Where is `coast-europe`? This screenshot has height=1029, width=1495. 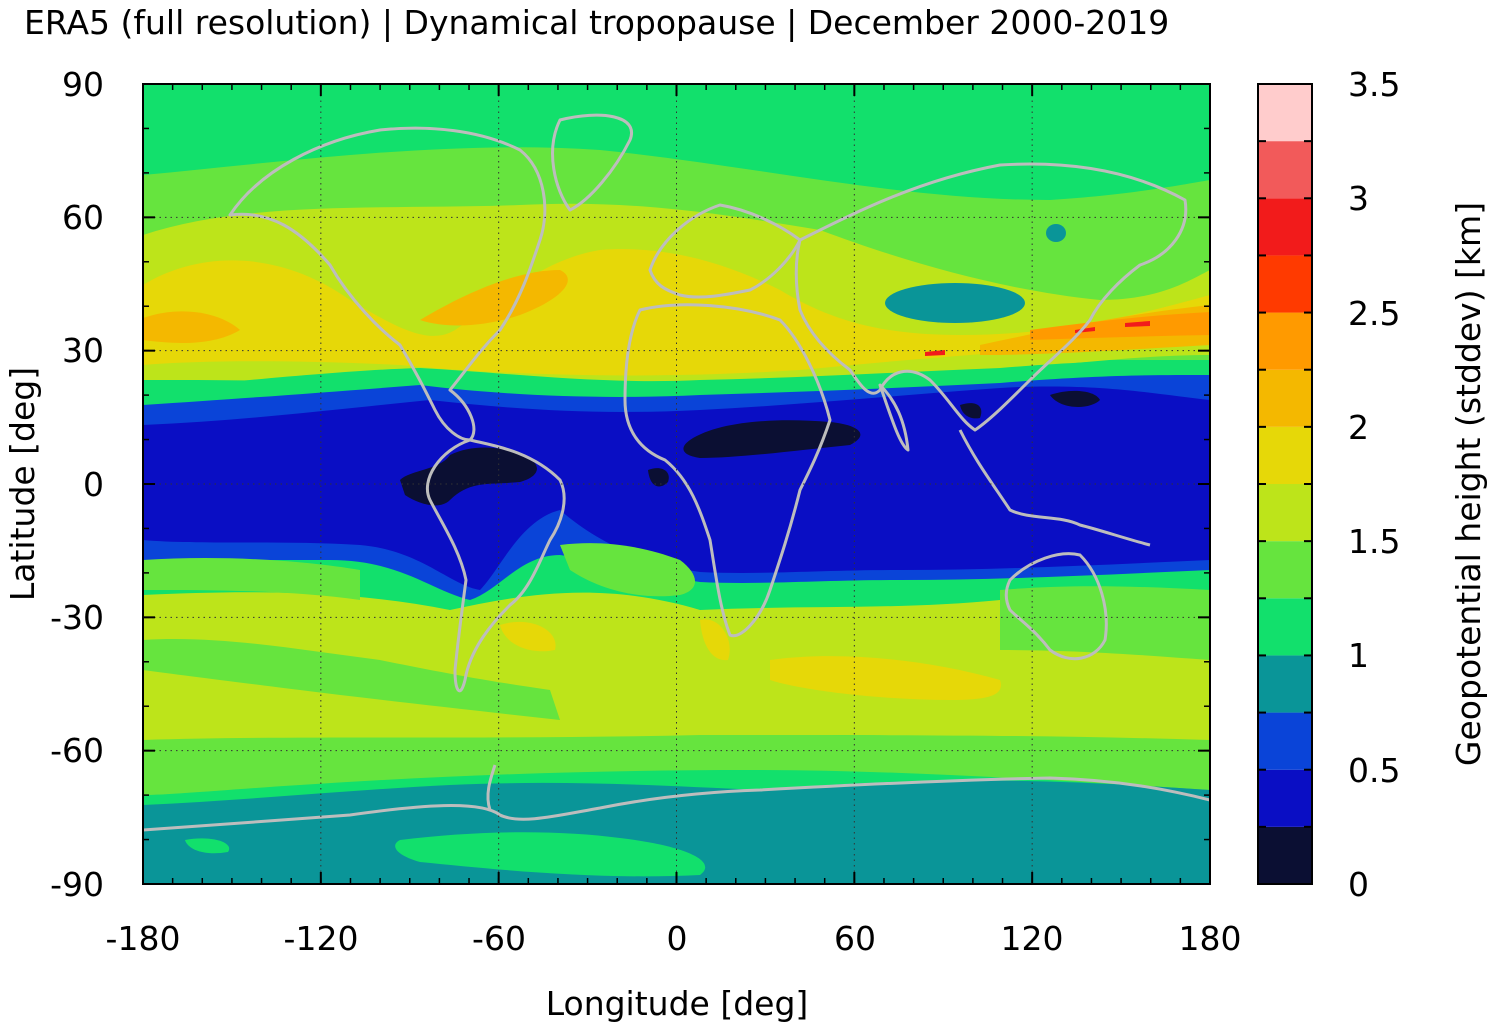 coast-europe is located at coordinates (725, 251).